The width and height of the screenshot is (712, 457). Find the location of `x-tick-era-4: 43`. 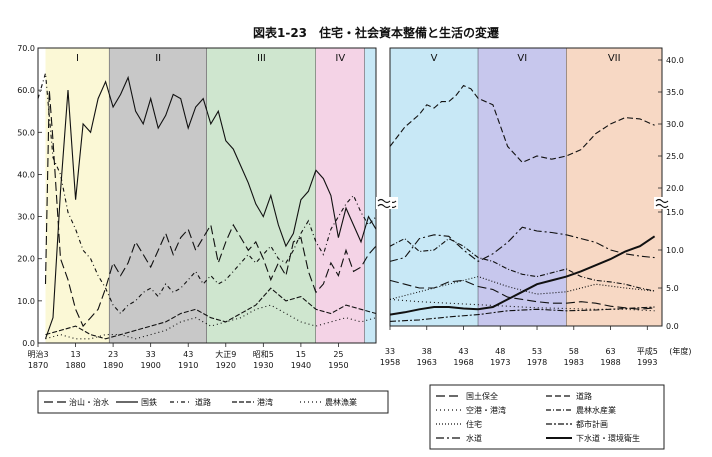

x-tick-era-4: 43 is located at coordinates (188, 354).